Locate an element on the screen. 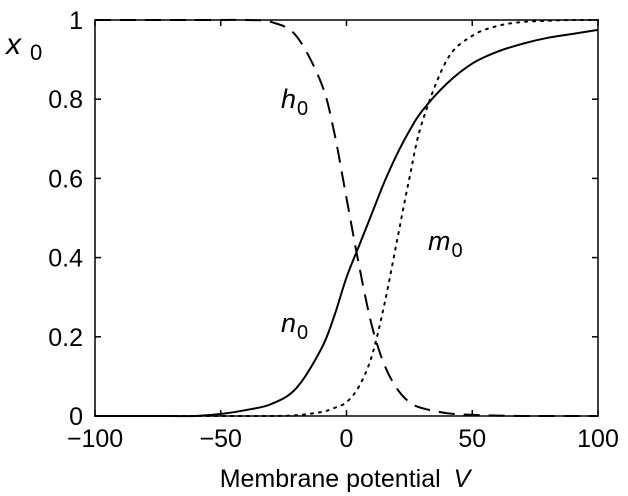 Image resolution: width=628 pixels, height=496 pixels. y-axis-label: x 0 is located at coordinates (23, 46).